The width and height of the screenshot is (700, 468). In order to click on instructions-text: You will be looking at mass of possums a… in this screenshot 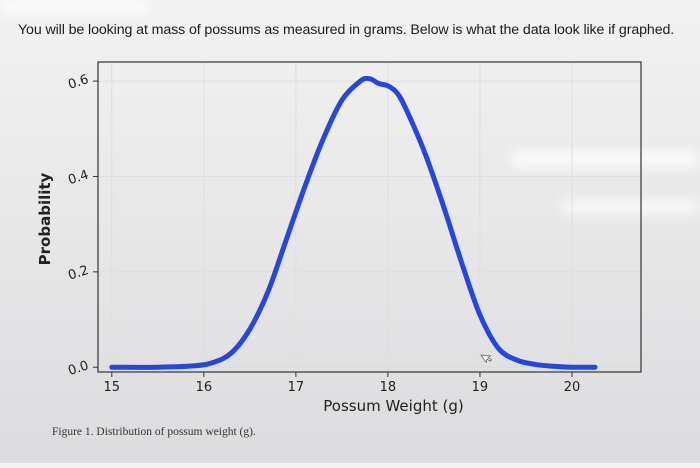, I will do `click(346, 30)`.